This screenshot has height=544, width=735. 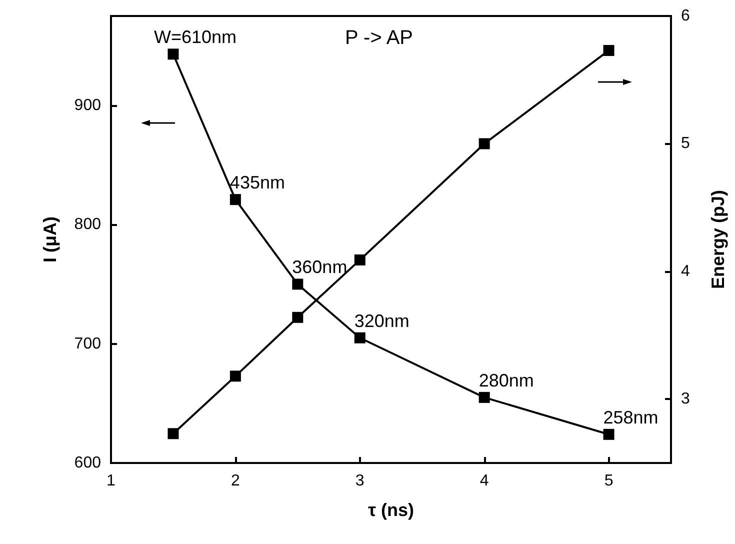 What do you see at coordinates (484, 481) in the screenshot?
I see `x-tick-label: 4` at bounding box center [484, 481].